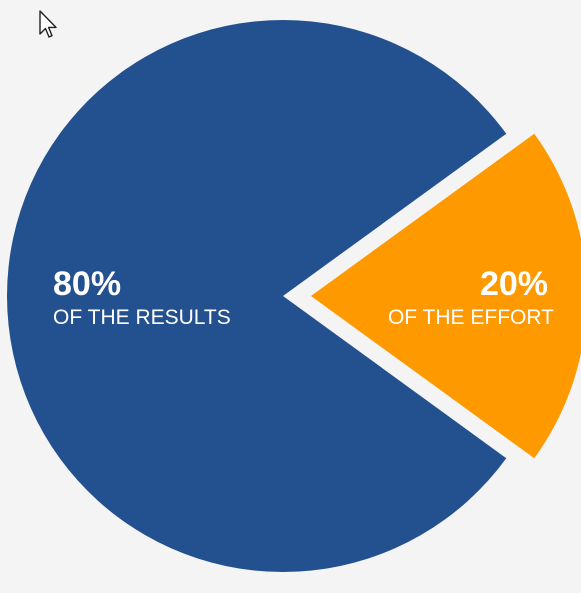 This screenshot has height=593, width=581. Describe the element at coordinates (471, 317) in the screenshot. I see `effort-description-label: OF THE EFFORT` at that location.